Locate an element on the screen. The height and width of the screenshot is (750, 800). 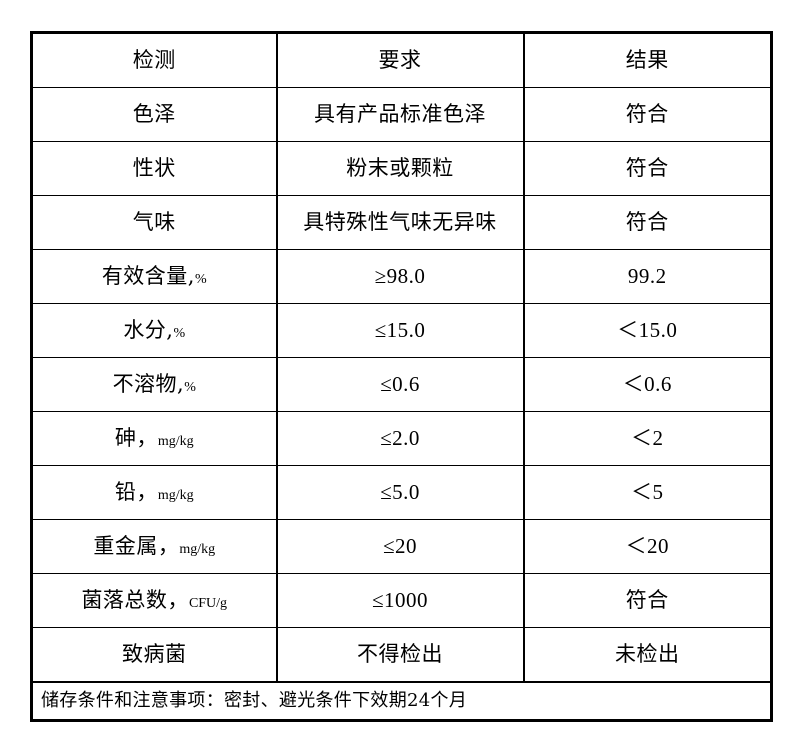
item-label: 性状 is located at coordinates (154, 168).